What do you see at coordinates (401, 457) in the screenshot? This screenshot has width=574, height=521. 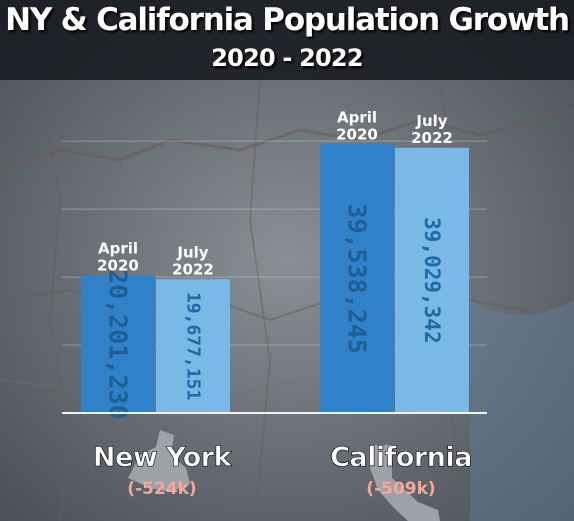 I see `category-label: California` at bounding box center [401, 457].